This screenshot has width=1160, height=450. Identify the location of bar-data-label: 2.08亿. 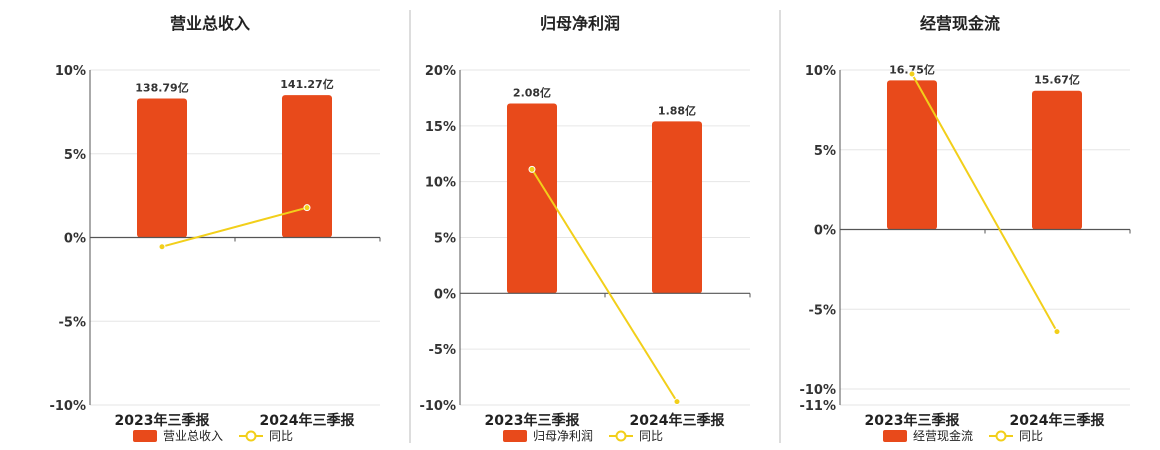
(532, 93).